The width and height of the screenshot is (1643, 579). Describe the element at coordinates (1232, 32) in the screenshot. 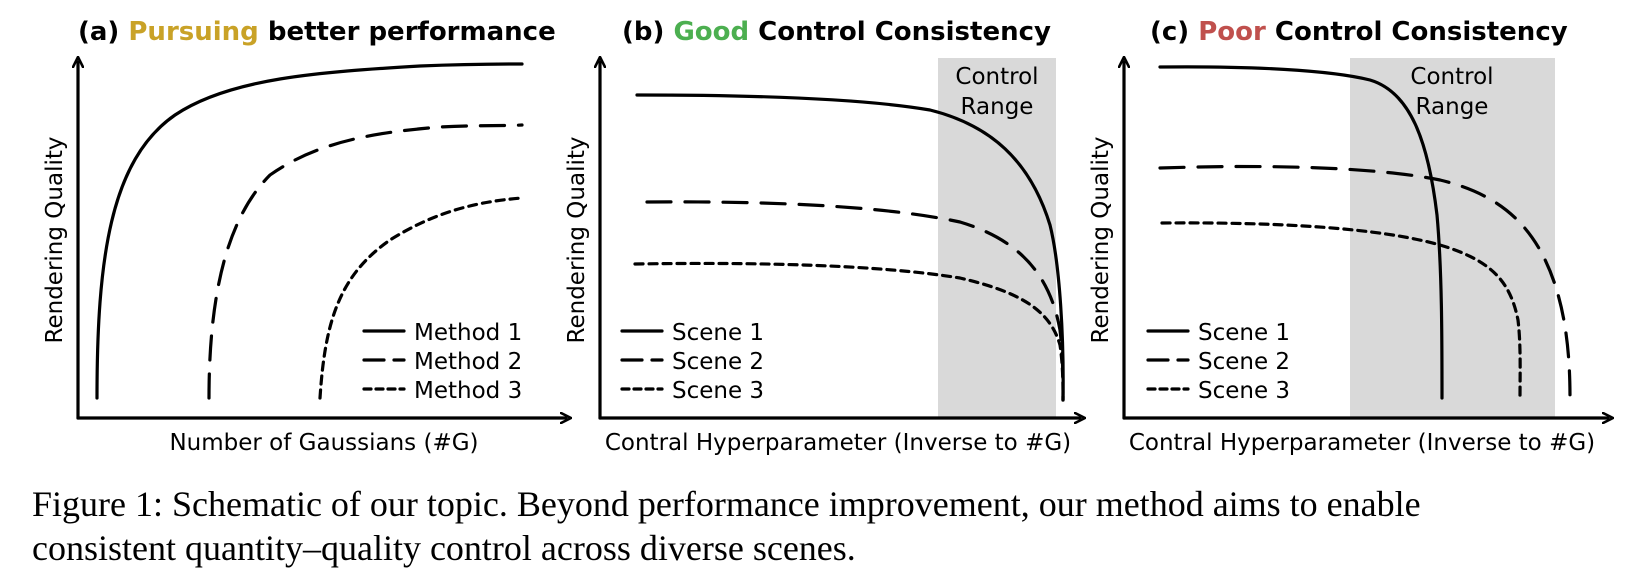

I see `panel-c-title-keyword: Poor` at that location.